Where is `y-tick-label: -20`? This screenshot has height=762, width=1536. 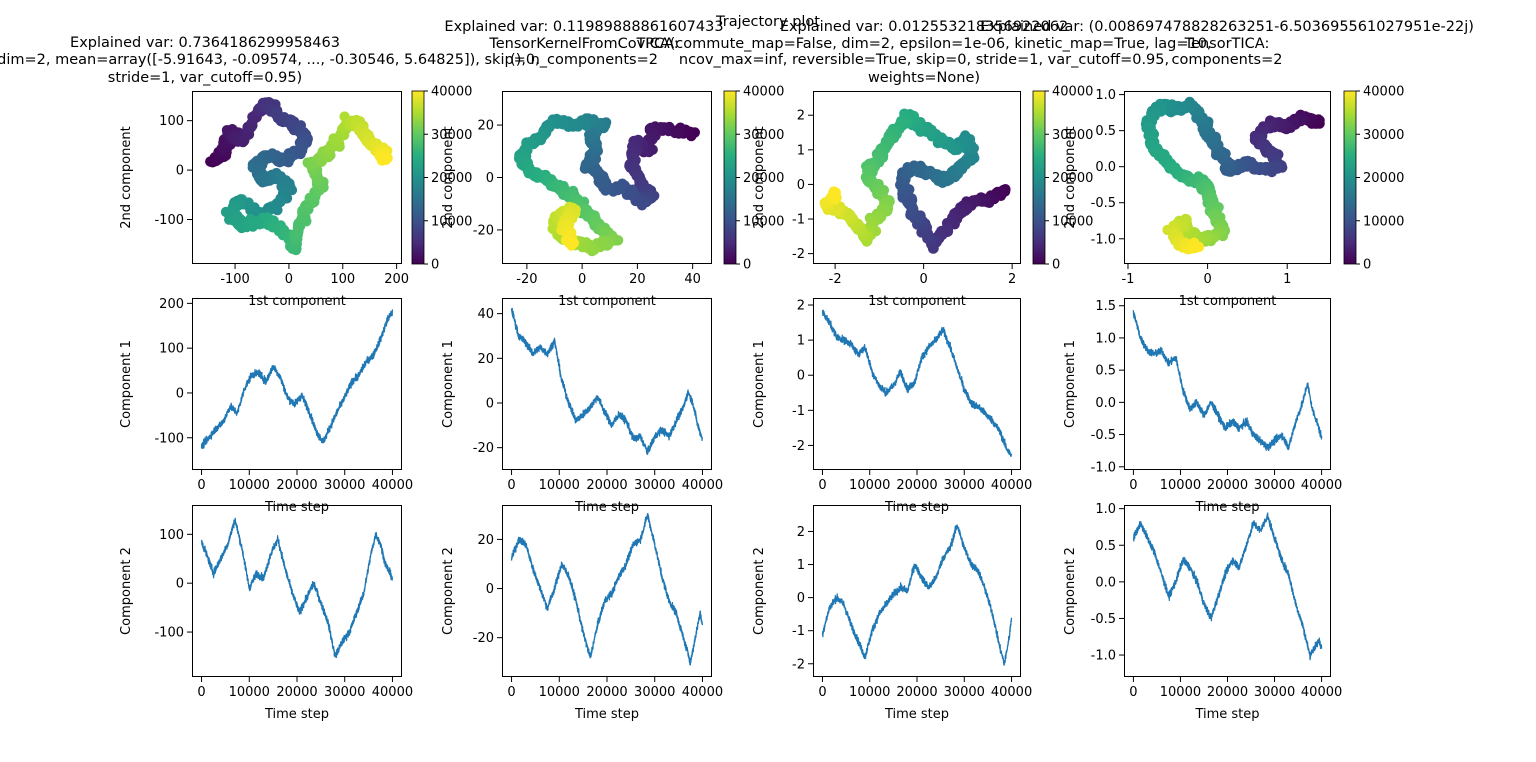
y-tick-label: -20 is located at coordinates (483, 638).